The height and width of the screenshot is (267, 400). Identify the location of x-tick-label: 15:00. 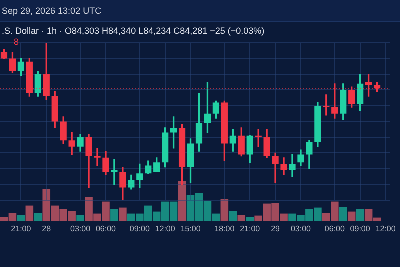
(191, 229).